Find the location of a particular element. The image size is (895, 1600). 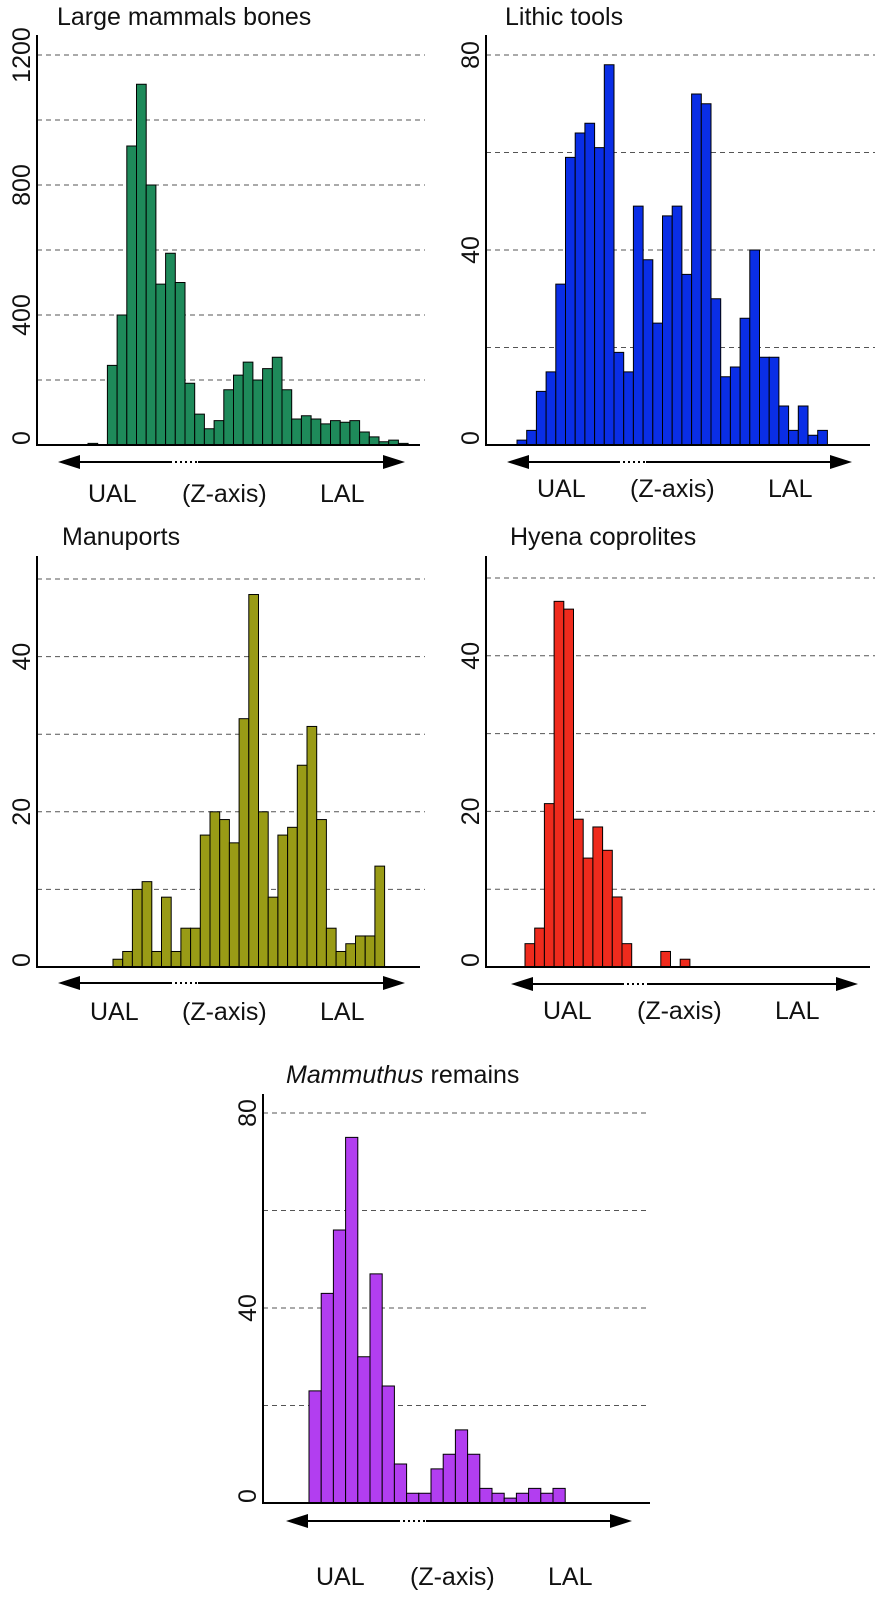

y-tick-label: 800 is located at coordinates (22, 185).